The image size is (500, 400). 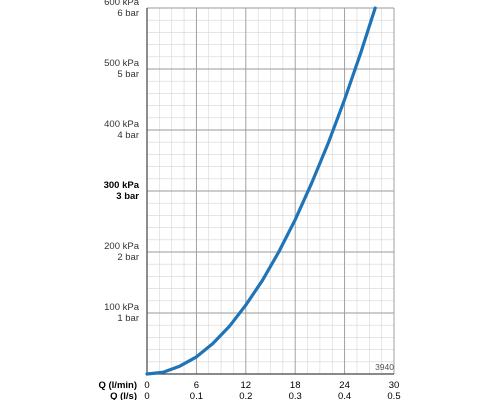 I want to click on y-tick-label-kpa: 500 kPa, so click(x=122, y=63).